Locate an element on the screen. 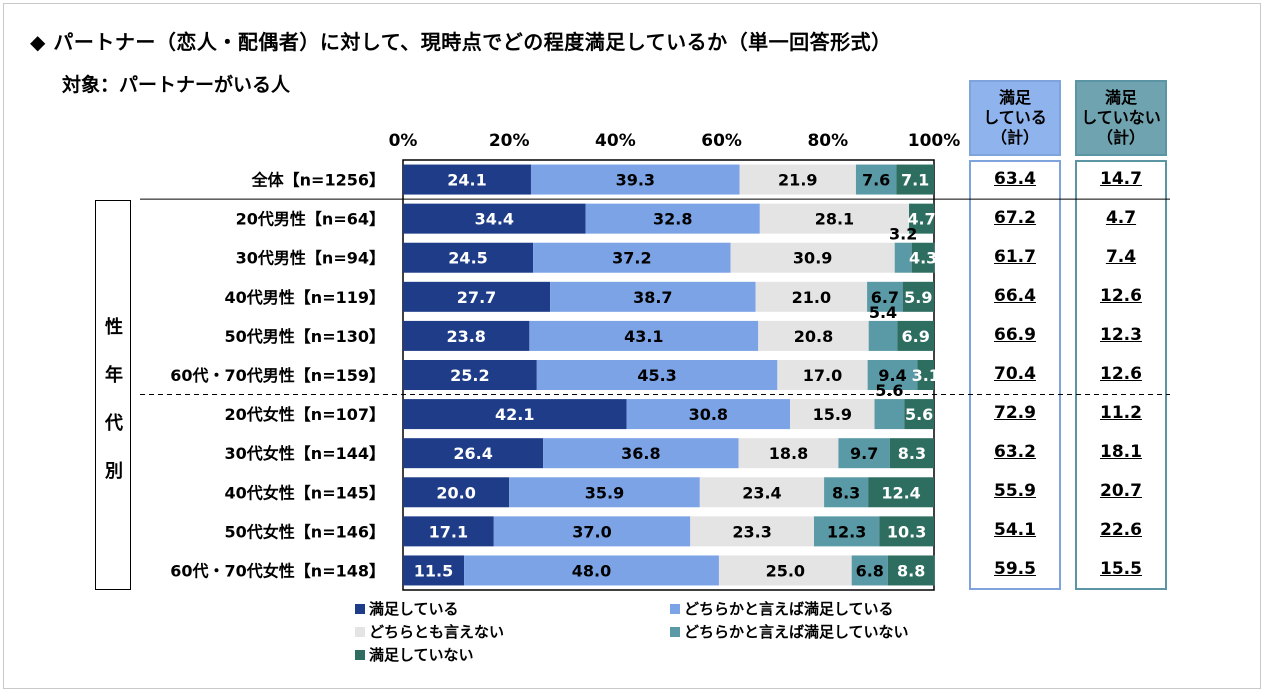 The height and width of the screenshot is (694, 1266). bar-value-label: 27.7 is located at coordinates (476, 297).